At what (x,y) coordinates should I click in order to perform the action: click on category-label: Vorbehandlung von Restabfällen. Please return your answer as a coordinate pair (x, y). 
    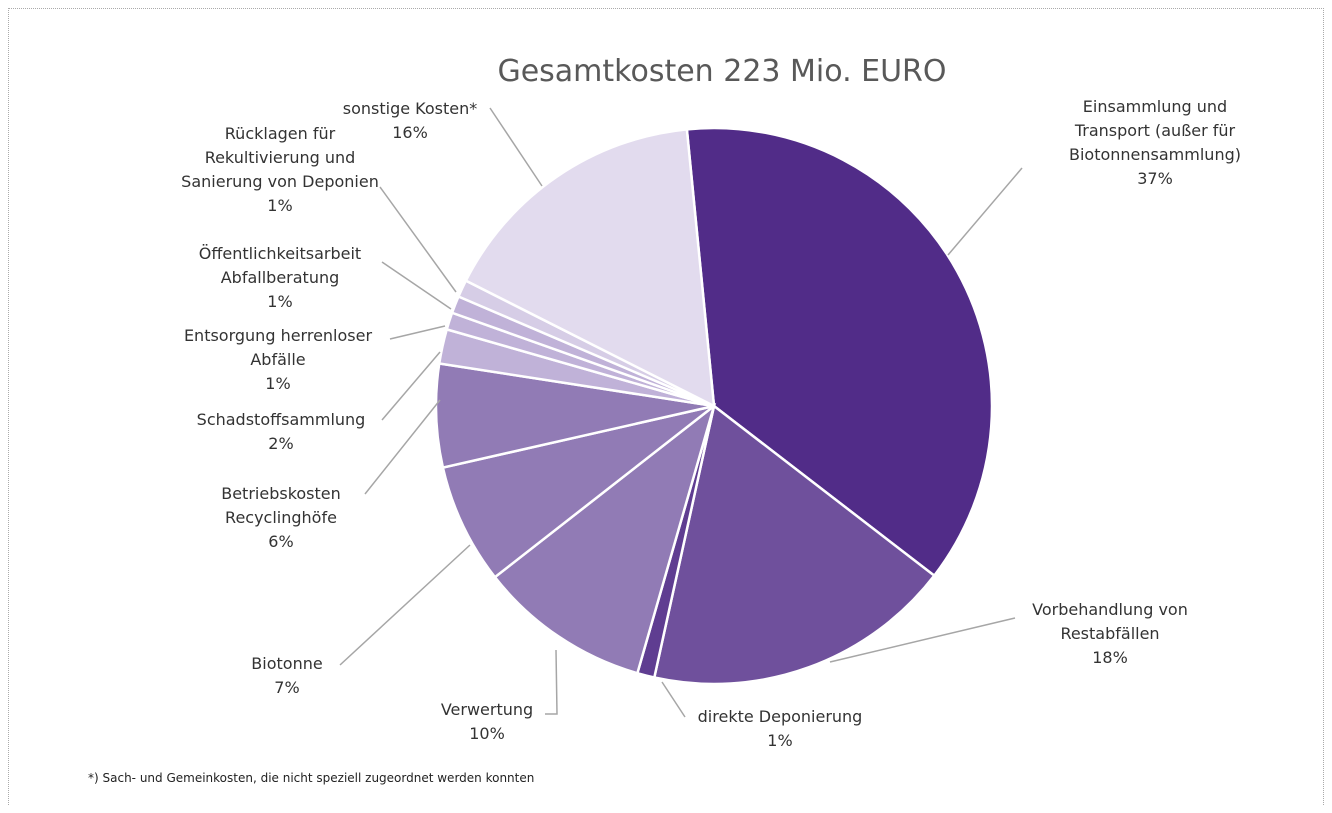
    Looking at the image, I should click on (1110, 621).